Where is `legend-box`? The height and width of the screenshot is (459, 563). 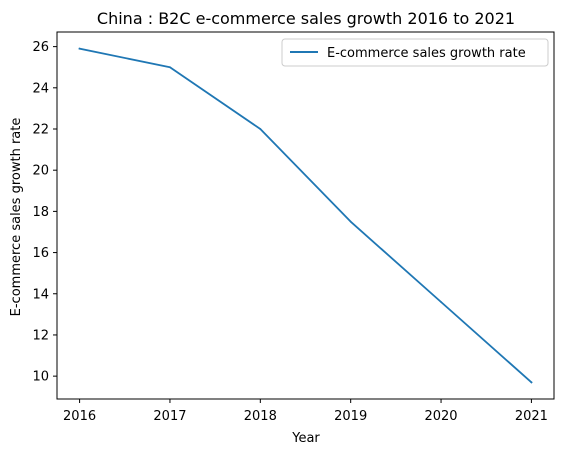 legend-box is located at coordinates (415, 52).